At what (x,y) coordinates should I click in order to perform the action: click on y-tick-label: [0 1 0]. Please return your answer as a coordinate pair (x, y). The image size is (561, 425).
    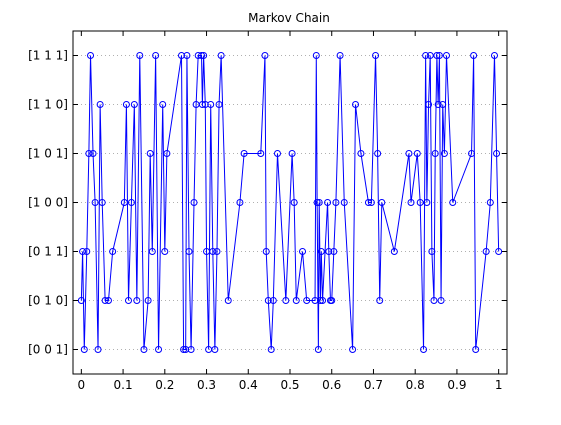
    Looking at the image, I should click on (48, 301).